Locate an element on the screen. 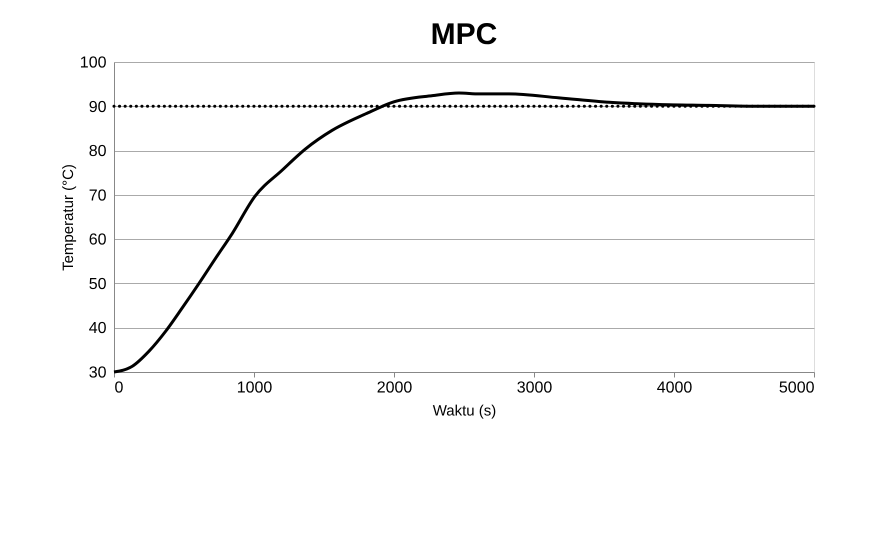 Image resolution: width=873 pixels, height=533 pixels. y-axis-title: Temperatur (°C) is located at coordinates (68, 217).